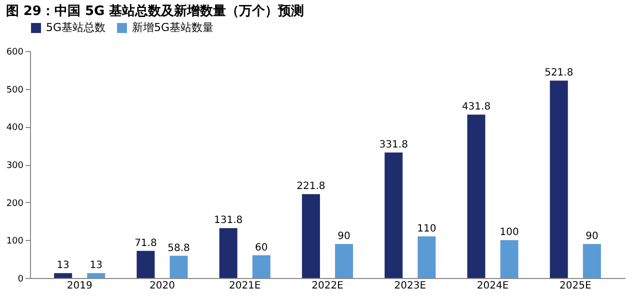  What do you see at coordinates (76, 27) in the screenshot?
I see `legend-label: 5G基站总数` at bounding box center [76, 27].